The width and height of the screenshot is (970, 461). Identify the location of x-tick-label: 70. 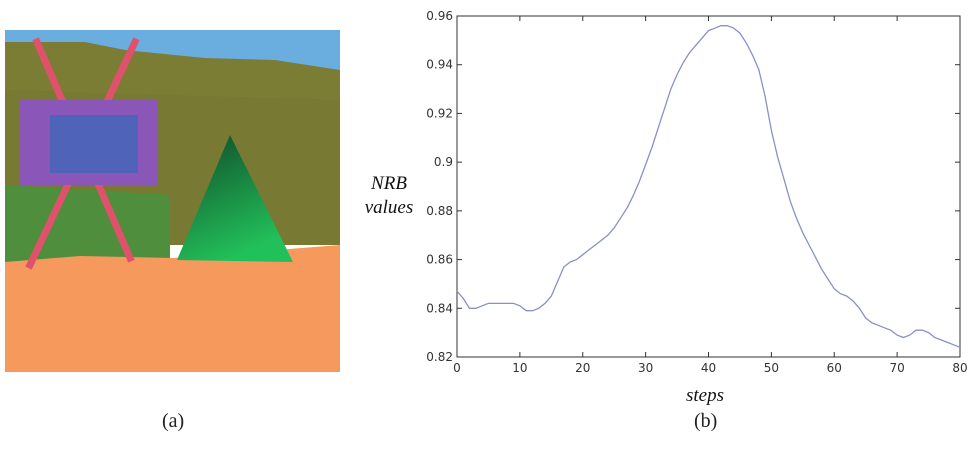
(896, 368).